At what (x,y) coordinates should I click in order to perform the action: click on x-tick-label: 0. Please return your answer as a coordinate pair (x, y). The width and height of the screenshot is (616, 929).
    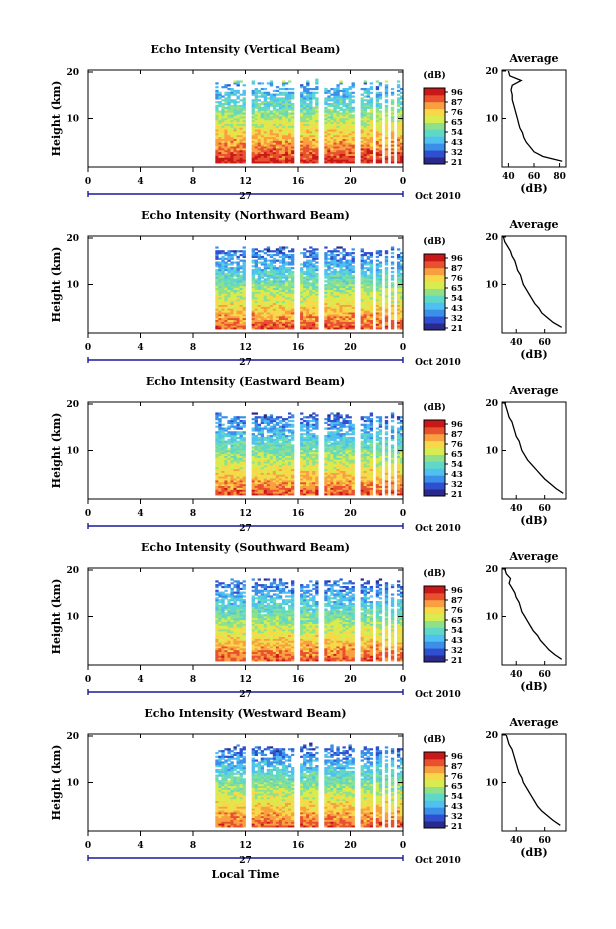
    Looking at the image, I should click on (403, 182).